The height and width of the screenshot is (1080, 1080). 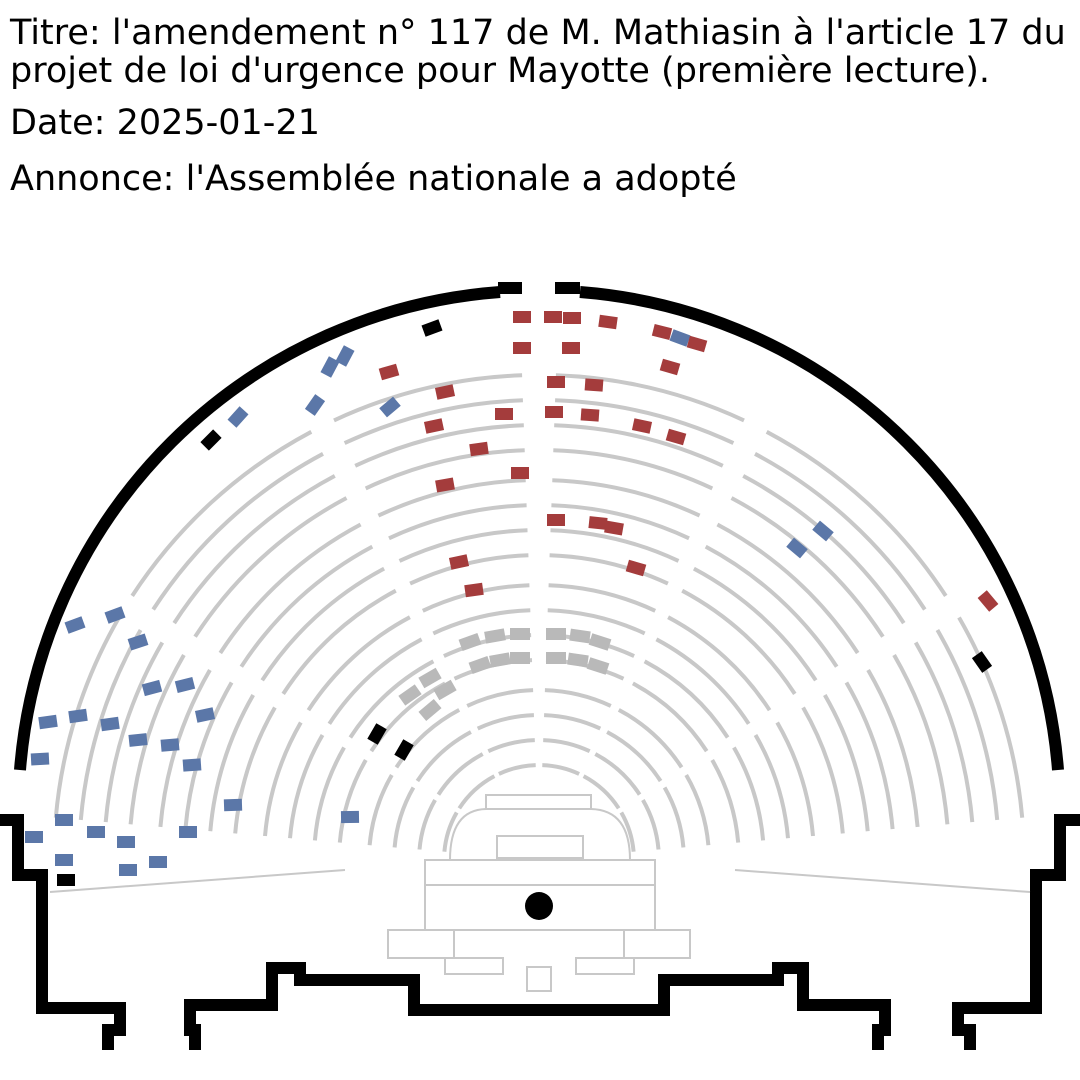 What do you see at coordinates (605, 966) in the screenshot?
I see `bench-right` at bounding box center [605, 966].